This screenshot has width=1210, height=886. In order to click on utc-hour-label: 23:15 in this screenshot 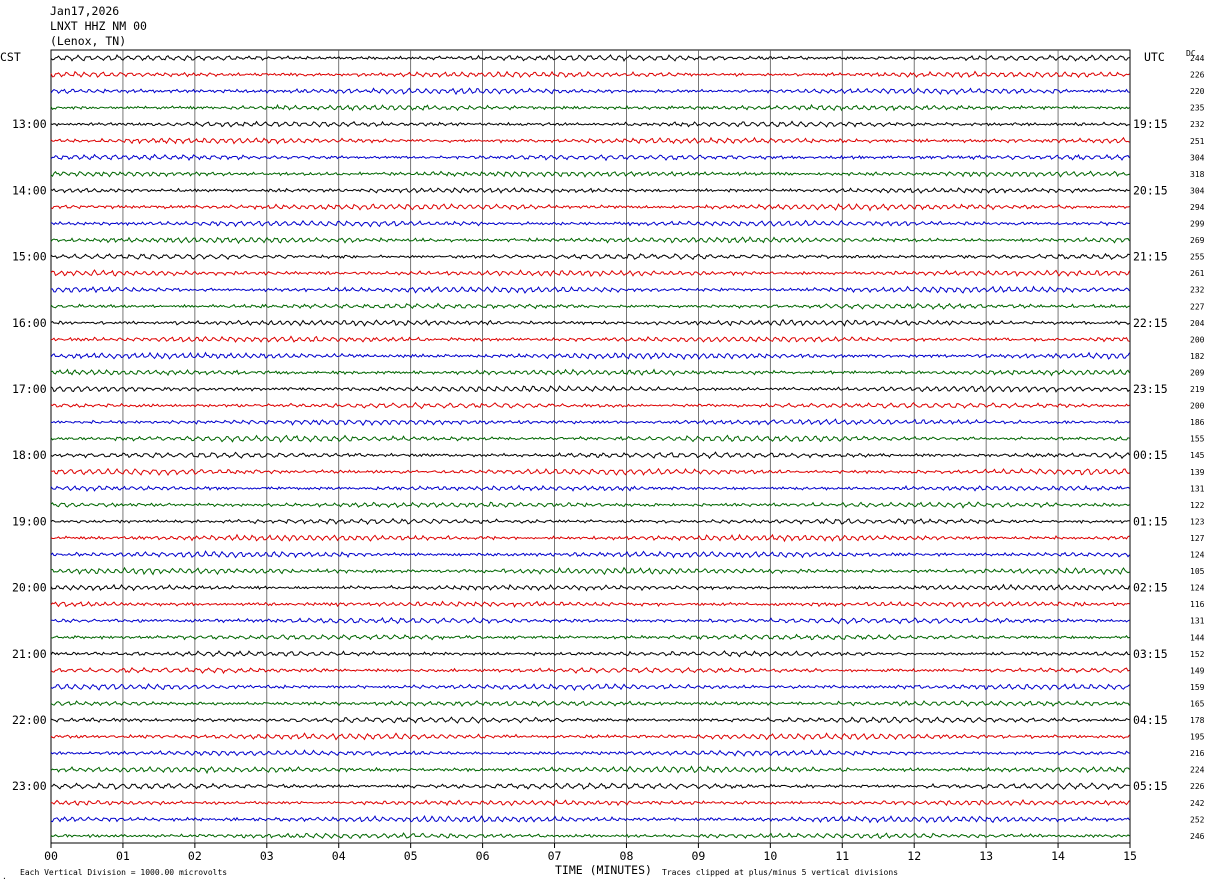, I will do `click(1150, 389)`.